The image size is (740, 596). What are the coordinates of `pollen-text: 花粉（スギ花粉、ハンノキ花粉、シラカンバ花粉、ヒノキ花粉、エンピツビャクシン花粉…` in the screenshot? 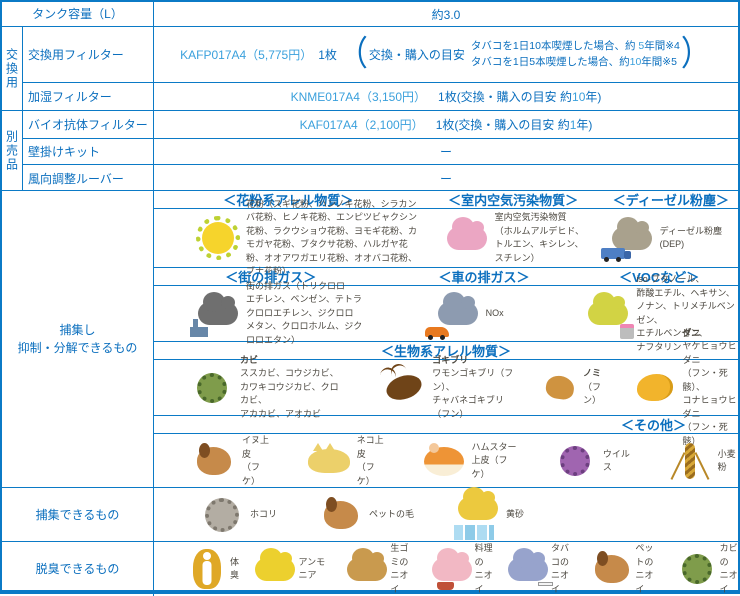 It's located at (332, 237).